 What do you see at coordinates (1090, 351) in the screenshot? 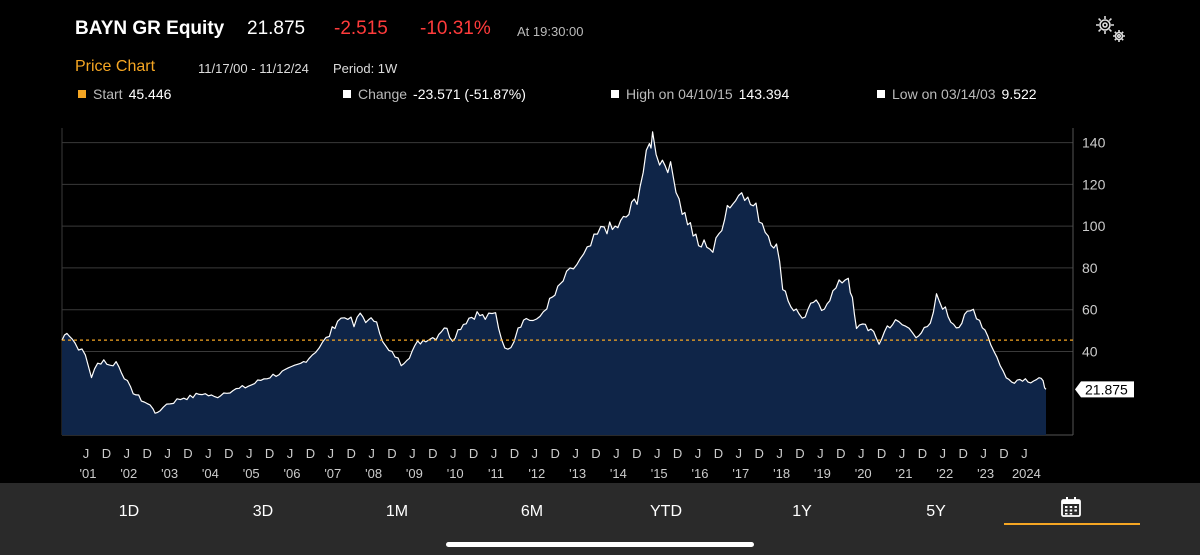
I see `y-tick-label-40: 40` at bounding box center [1090, 351].